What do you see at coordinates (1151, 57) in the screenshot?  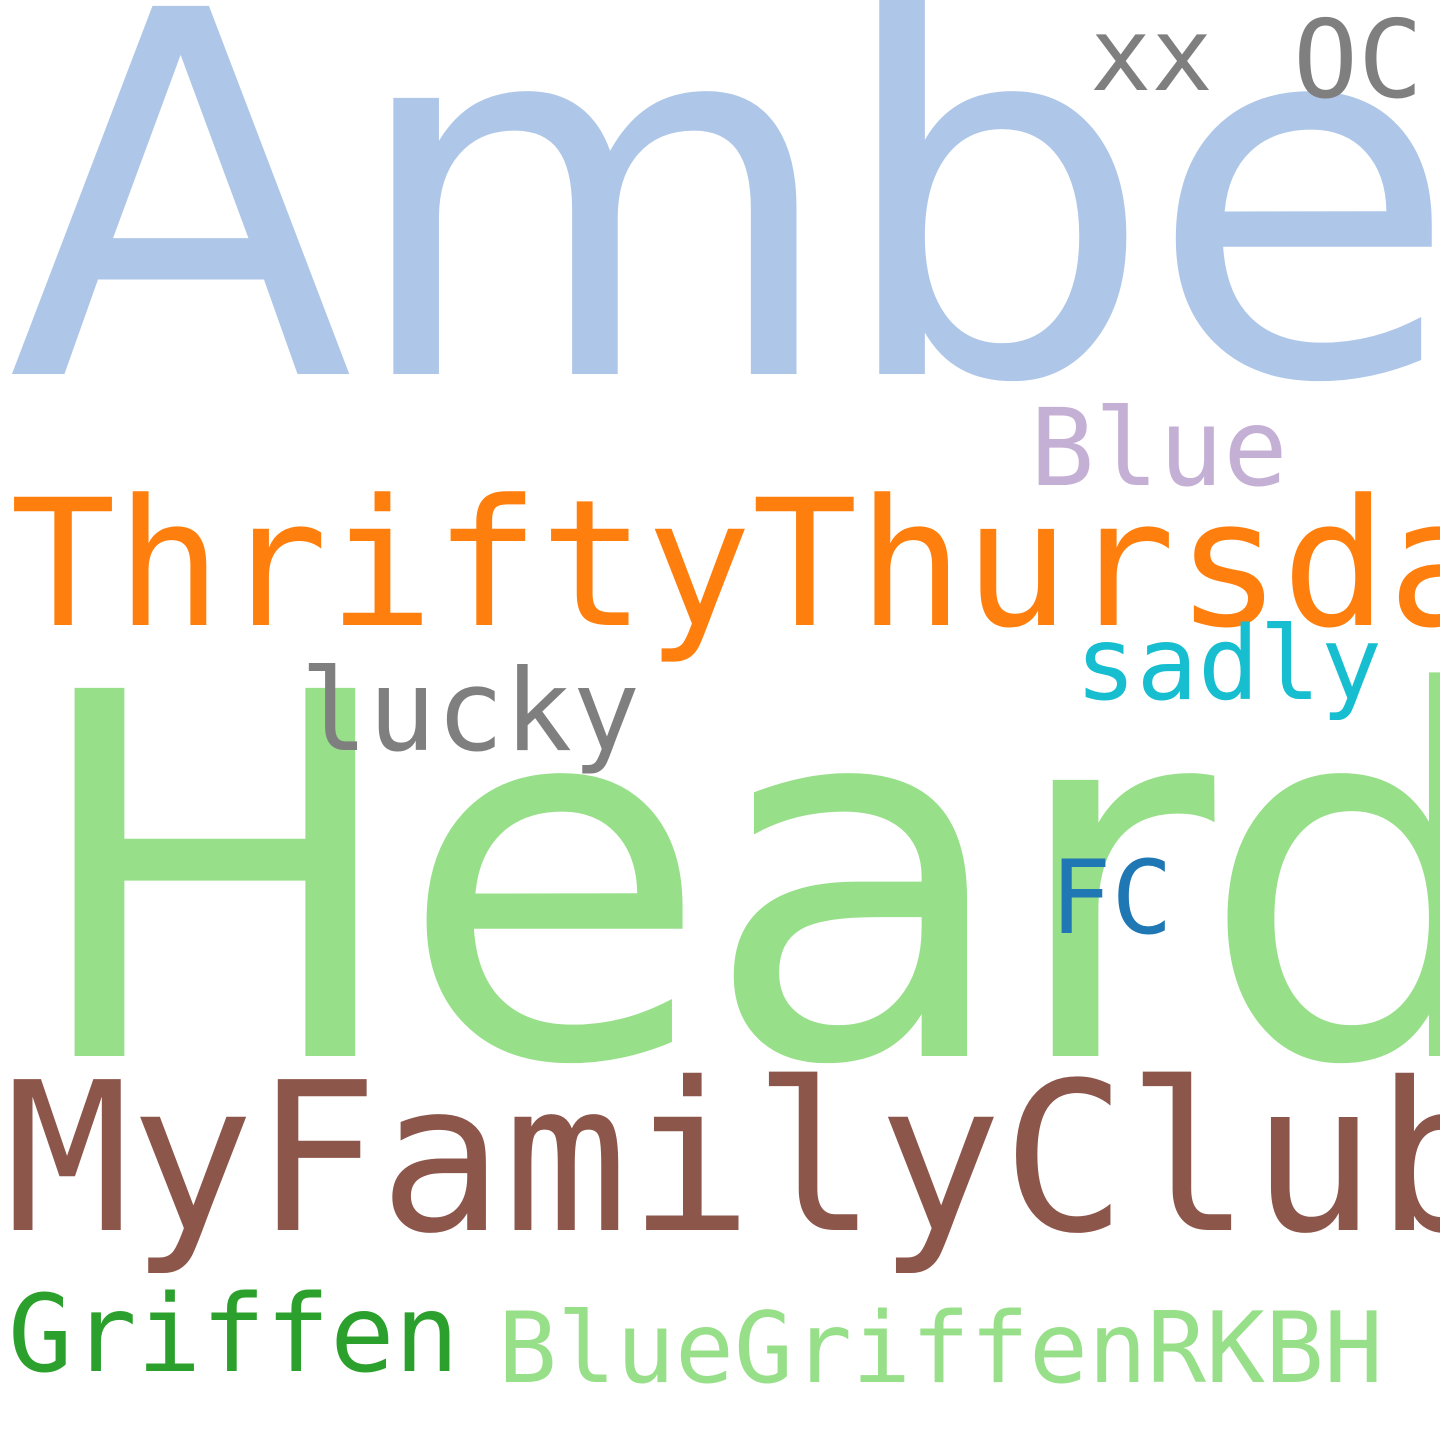 I see `word-xx: xx` at bounding box center [1151, 57].